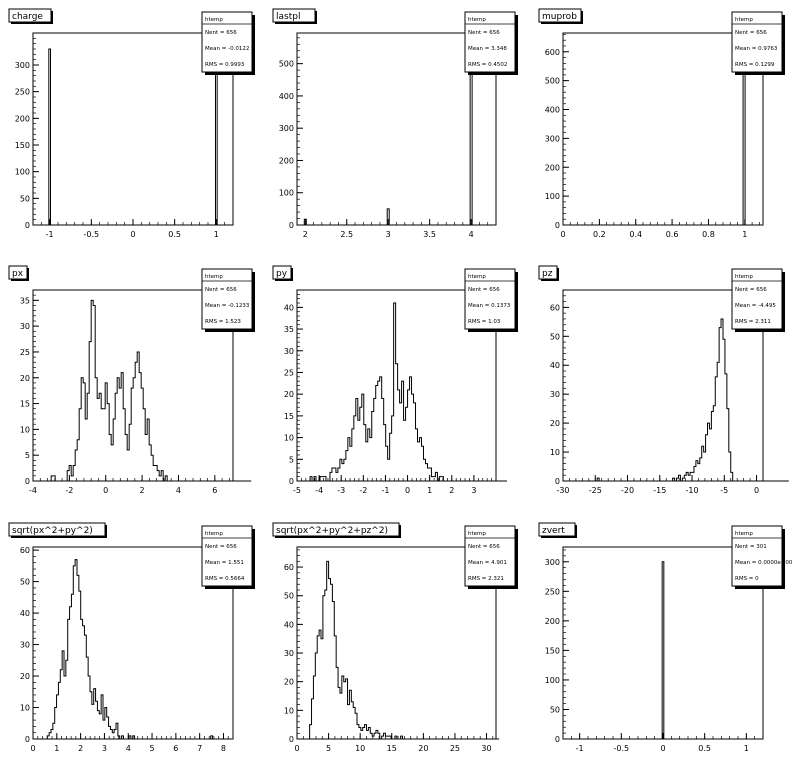 Image resolution: width=796 pixels, height=772 pixels. Describe the element at coordinates (27, 17) in the screenshot. I see `panel-title: charge` at that location.